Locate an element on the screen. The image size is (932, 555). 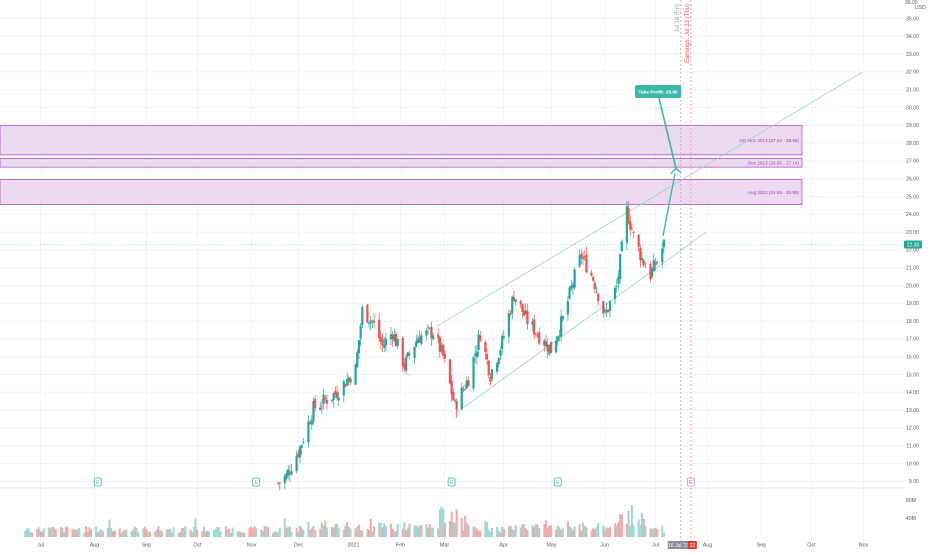
price-tick-label: 34.00 is located at coordinates (912, 37).